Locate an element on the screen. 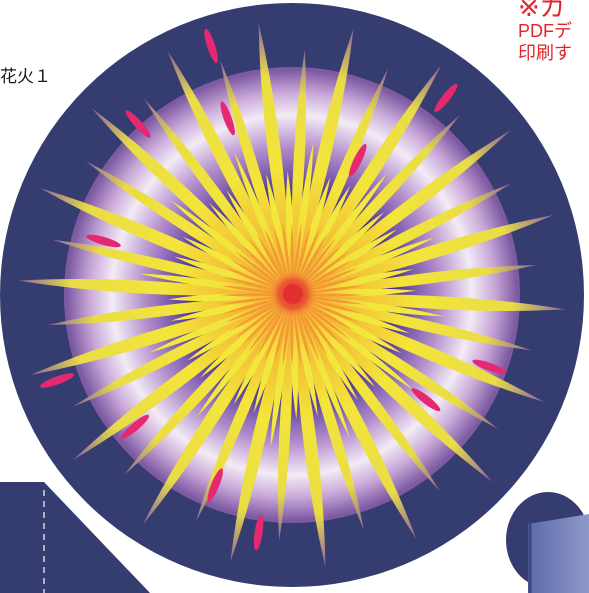 The image size is (589, 593). print-note-line-2: 印刷す is located at coordinates (545, 53).